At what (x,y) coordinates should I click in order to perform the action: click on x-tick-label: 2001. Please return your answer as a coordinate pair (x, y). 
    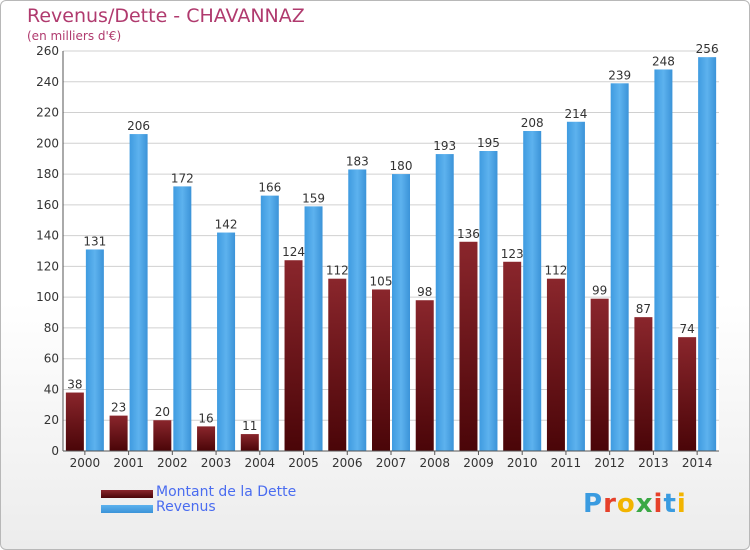
    Looking at the image, I should click on (128, 463).